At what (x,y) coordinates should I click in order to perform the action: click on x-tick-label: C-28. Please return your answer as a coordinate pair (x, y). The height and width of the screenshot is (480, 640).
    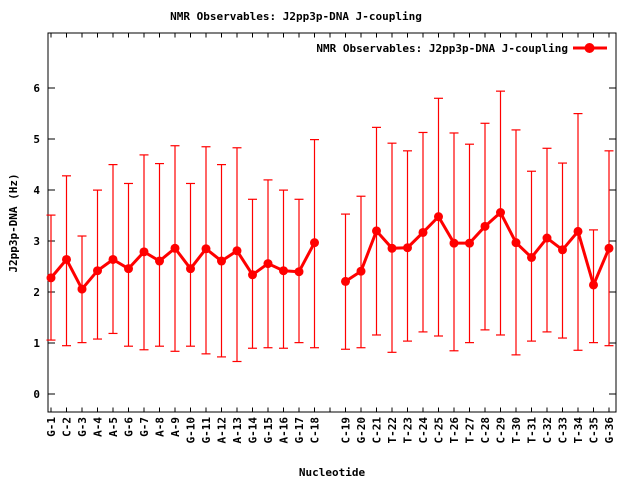
    Looking at the image, I should click on (485, 430).